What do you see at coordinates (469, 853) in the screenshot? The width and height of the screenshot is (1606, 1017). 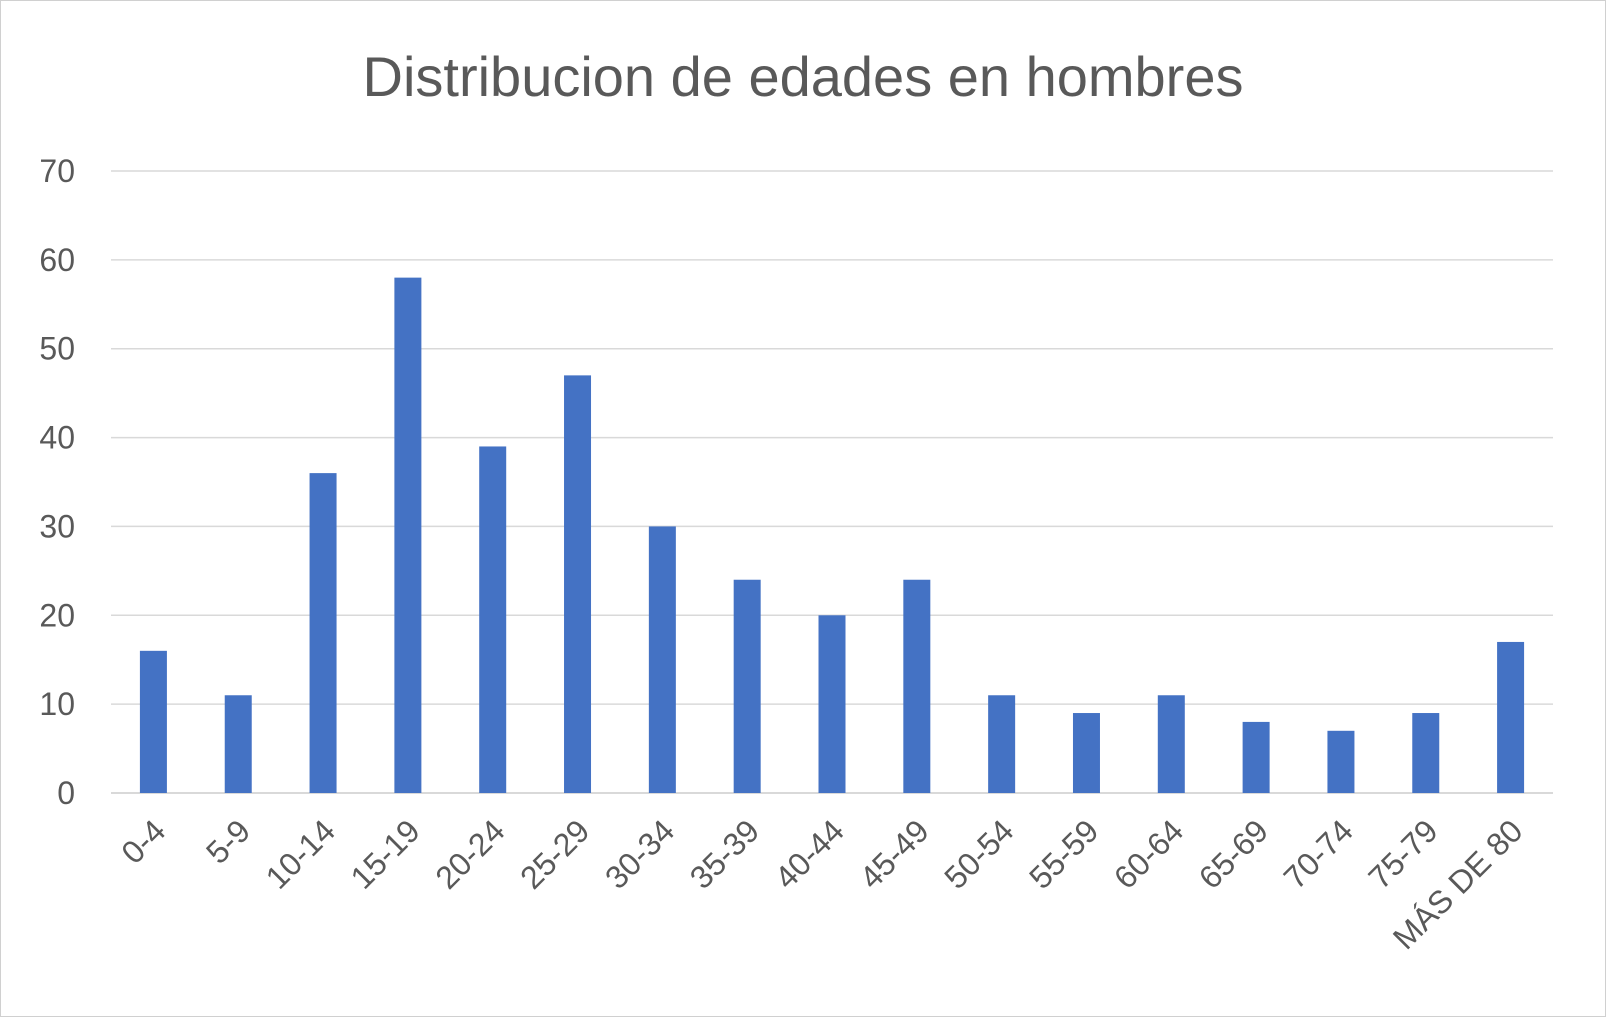 I see `x-tick-label: 20-24` at bounding box center [469, 853].